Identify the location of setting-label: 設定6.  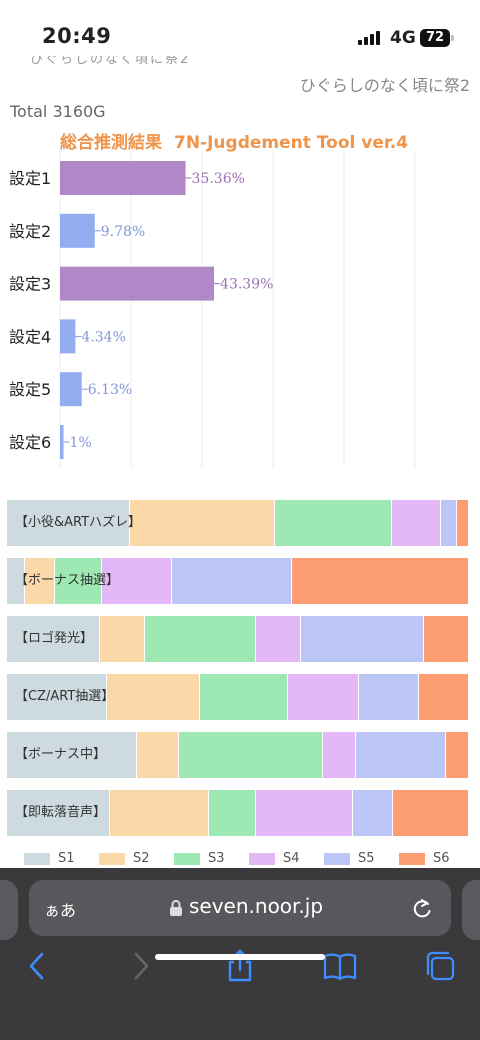
(30, 442).